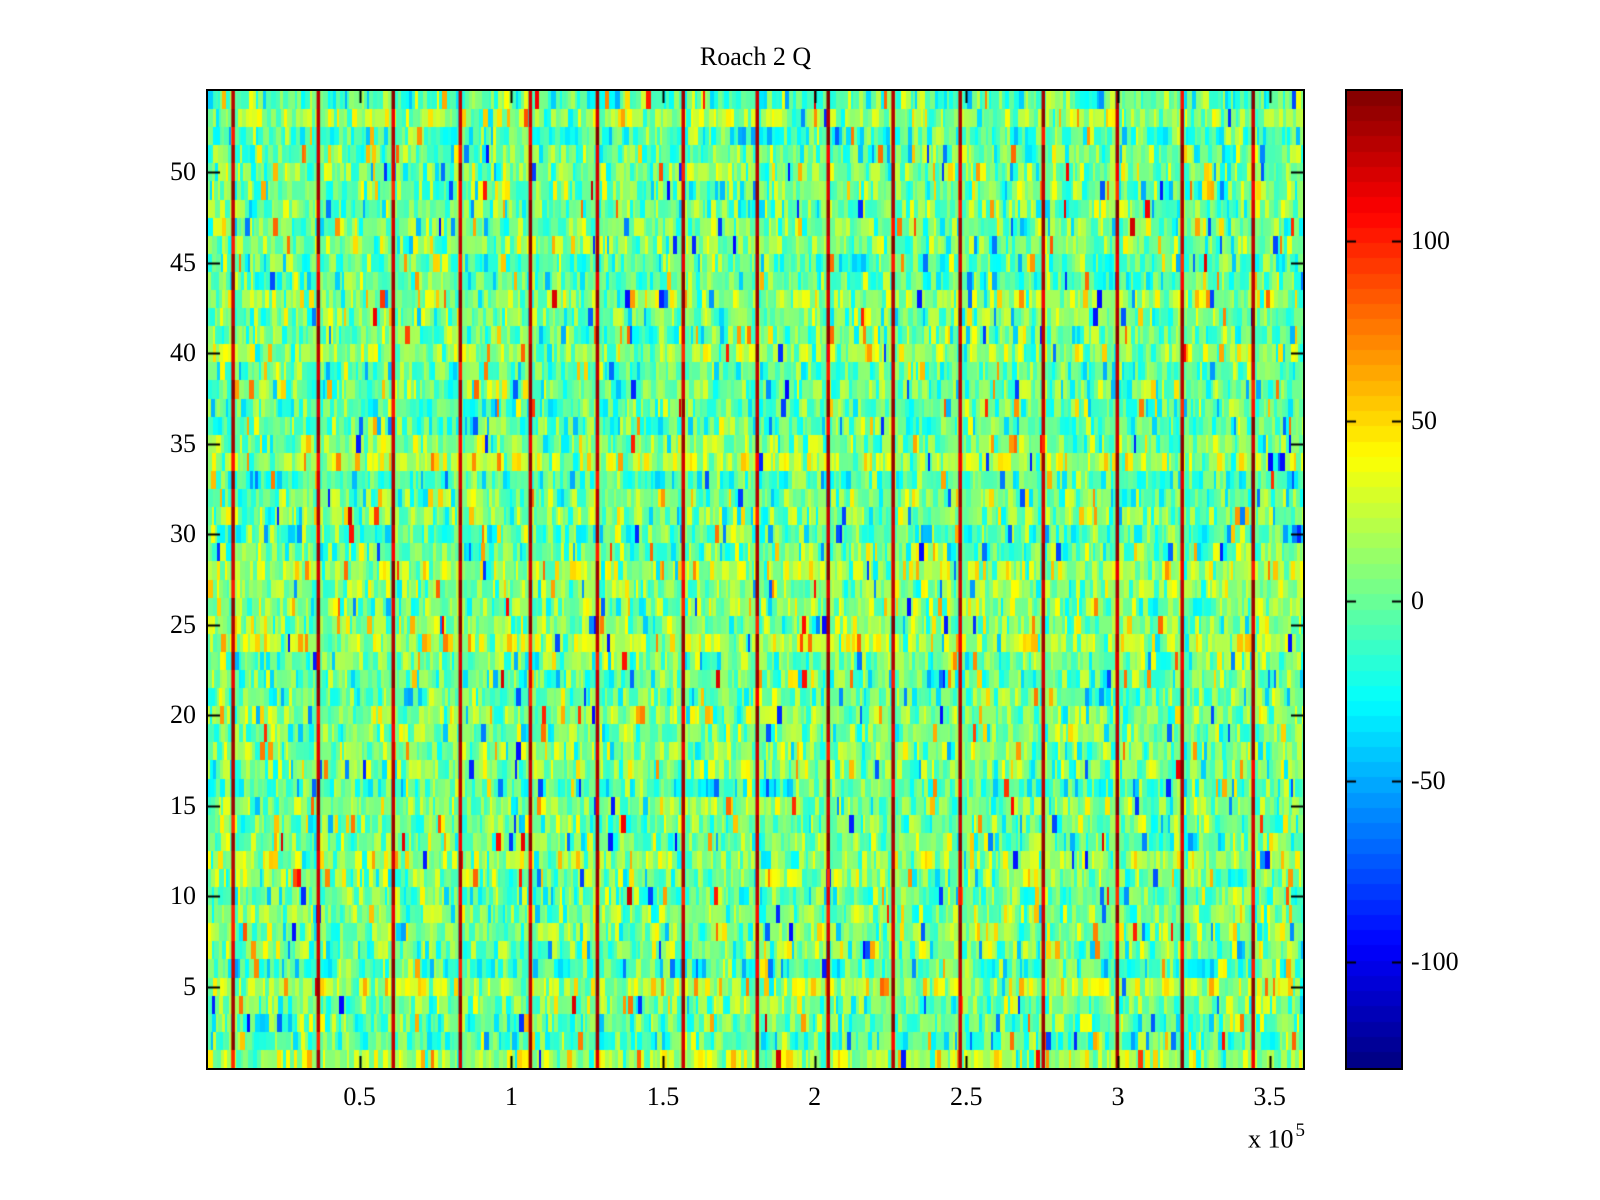 The height and width of the screenshot is (1200, 1600). Describe the element at coordinates (1428, 781) in the screenshot. I see `colorbar-tick-label: -50` at that location.